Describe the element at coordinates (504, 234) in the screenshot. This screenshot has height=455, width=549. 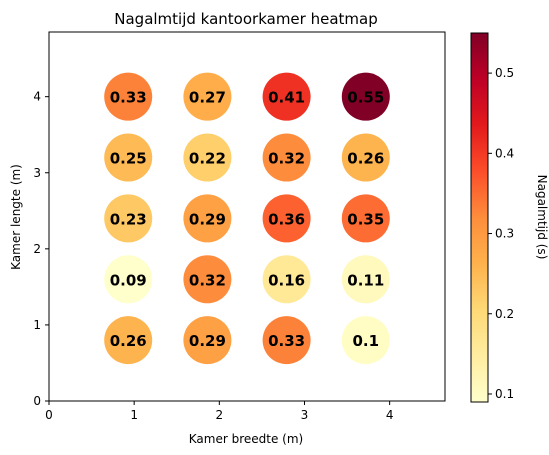
I see `colorbar-tick-label: 0.3` at that location.